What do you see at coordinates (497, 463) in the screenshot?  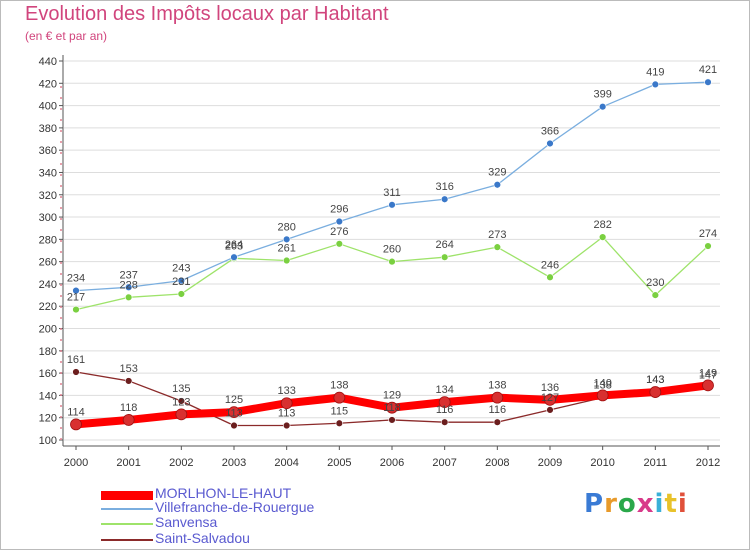 I see `x-tick-label: 2008` at bounding box center [497, 463].